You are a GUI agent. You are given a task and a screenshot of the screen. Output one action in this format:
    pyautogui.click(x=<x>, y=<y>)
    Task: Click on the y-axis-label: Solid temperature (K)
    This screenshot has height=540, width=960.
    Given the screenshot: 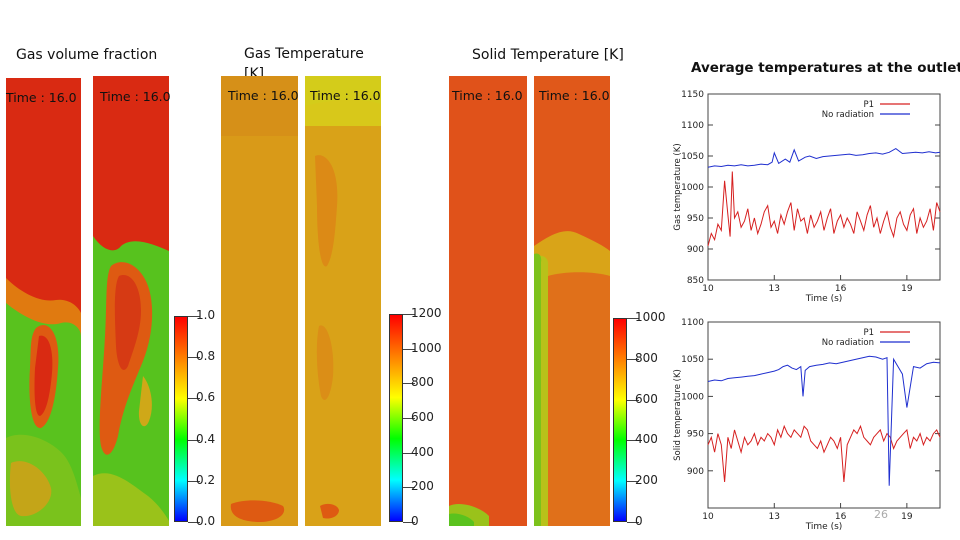 What is the action you would take?
    pyautogui.click(x=678, y=415)
    